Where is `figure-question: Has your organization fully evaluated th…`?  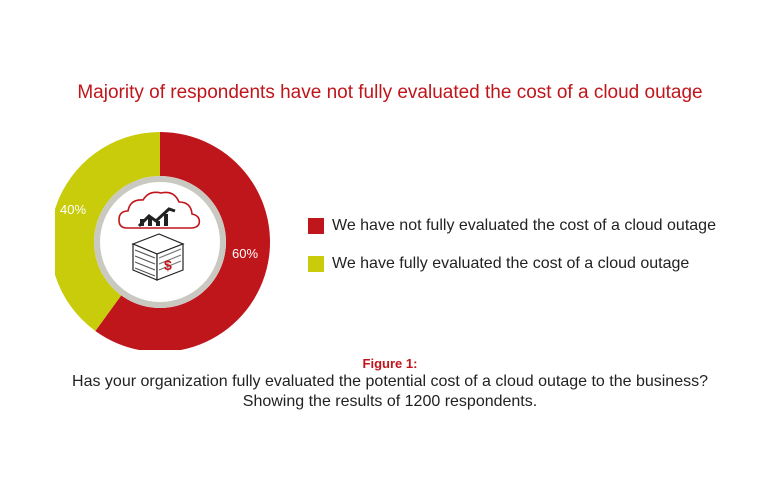 figure-question: Has your organization fully evaluated th… is located at coordinates (390, 381).